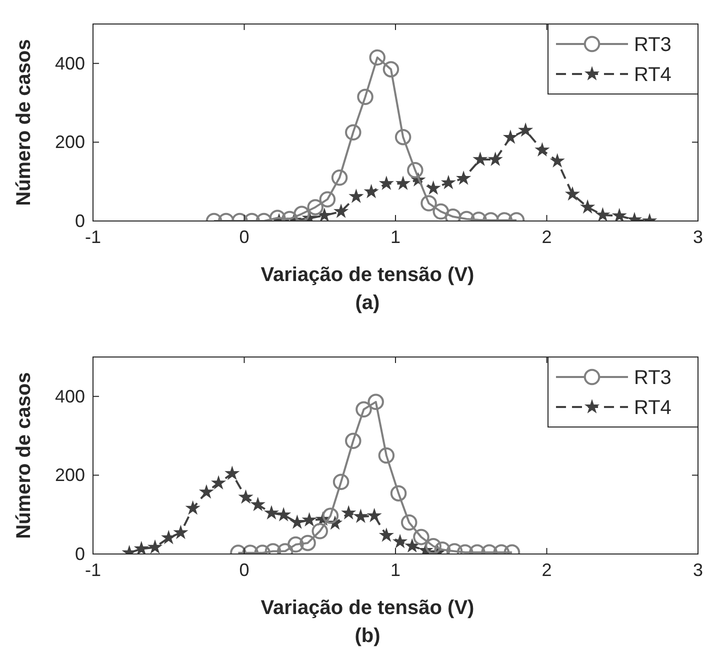 Image resolution: width=715 pixels, height=655 pixels. I want to click on text: (a), so click(367, 303).